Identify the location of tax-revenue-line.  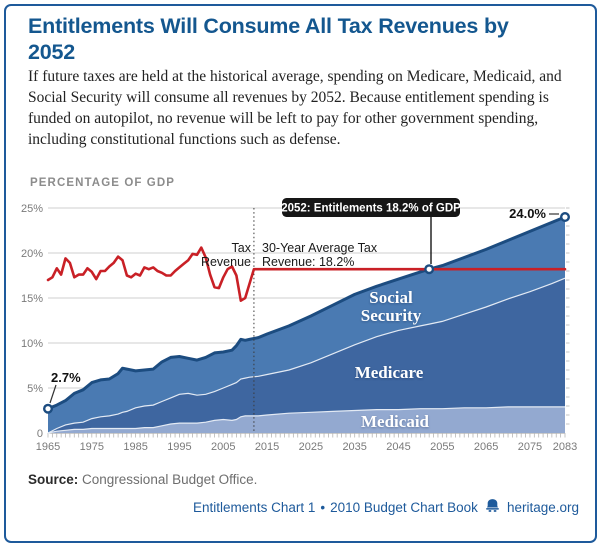
(306, 274).